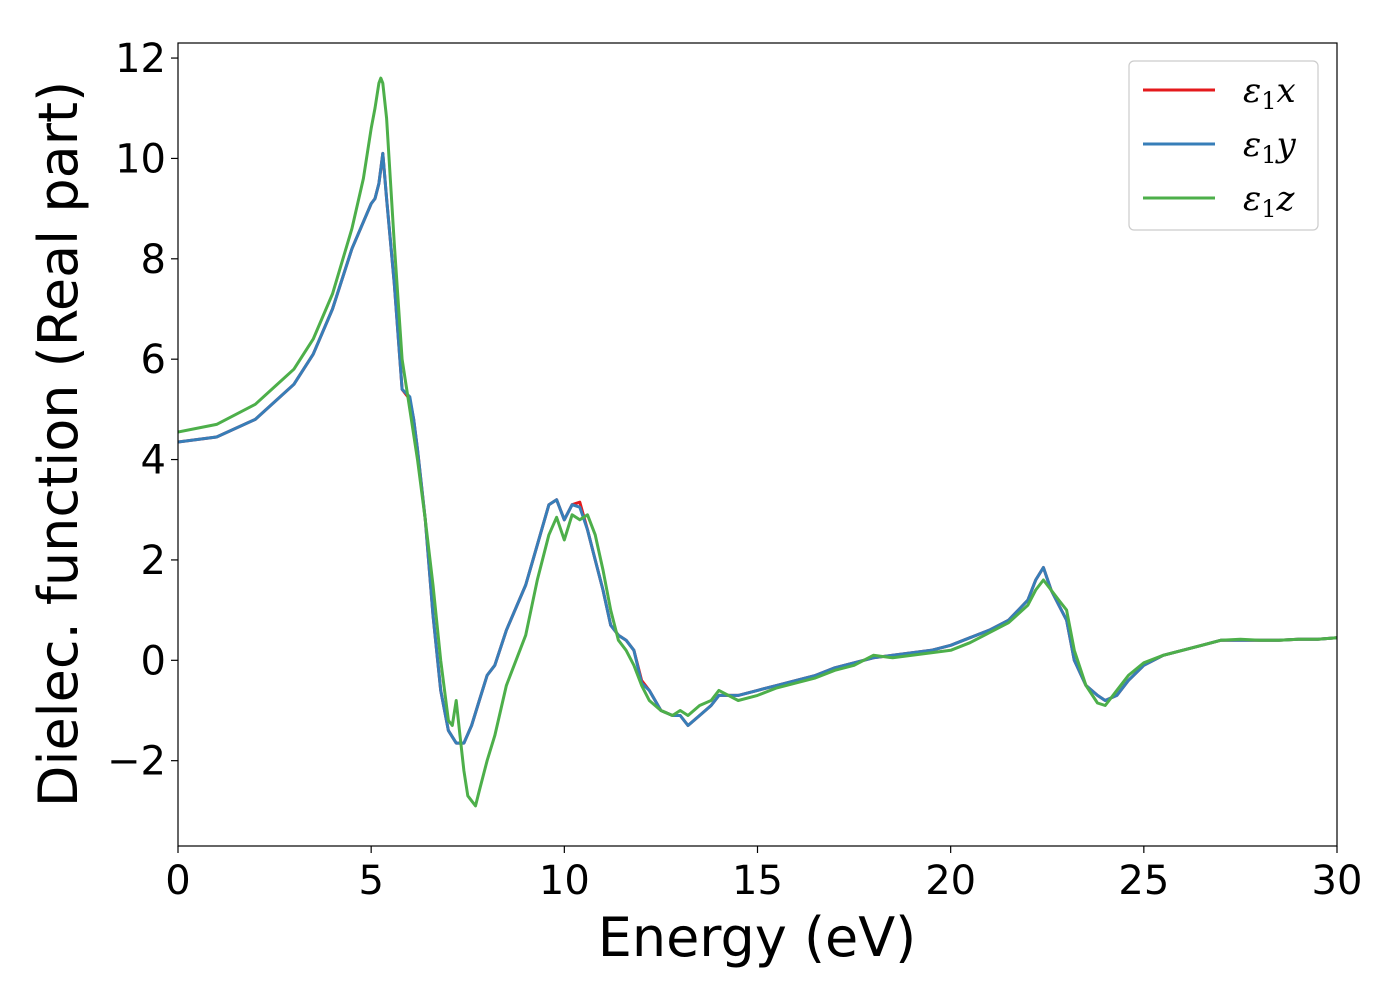 This screenshot has height=1000, width=1400. I want to click on legend-box, so click(1223, 145).